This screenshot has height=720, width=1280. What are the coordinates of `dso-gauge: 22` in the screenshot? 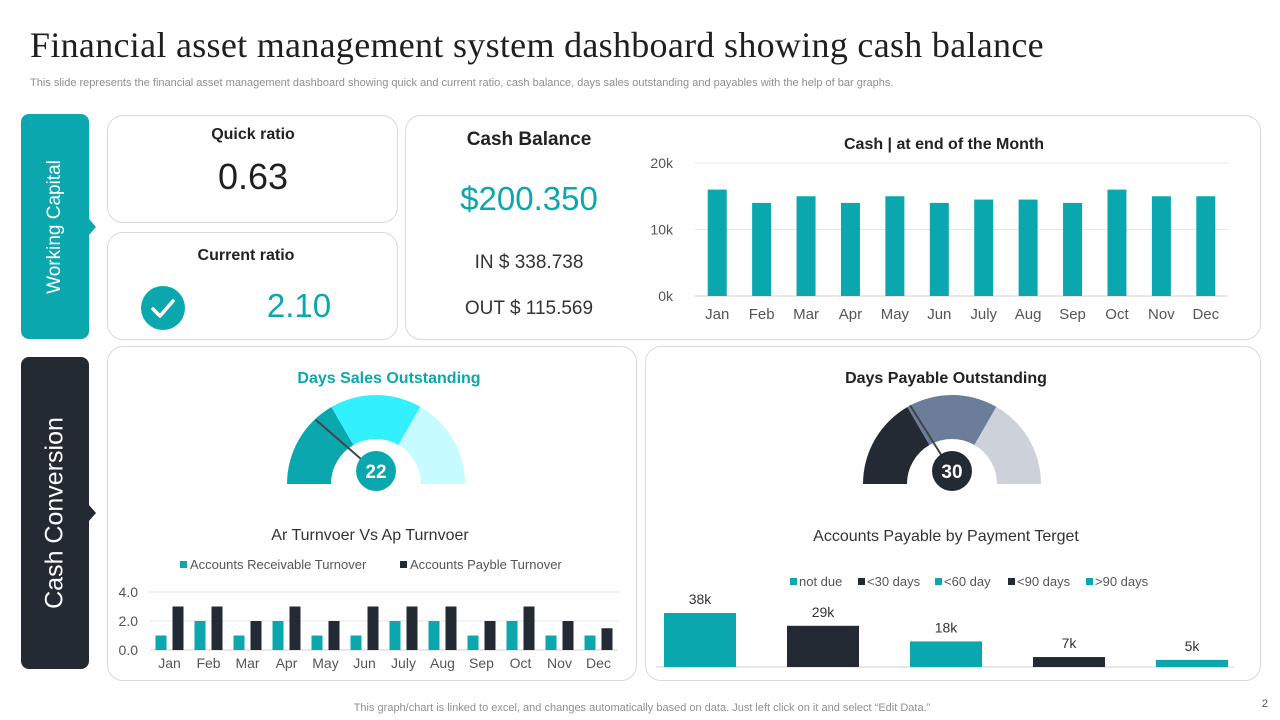 It's located at (376, 443).